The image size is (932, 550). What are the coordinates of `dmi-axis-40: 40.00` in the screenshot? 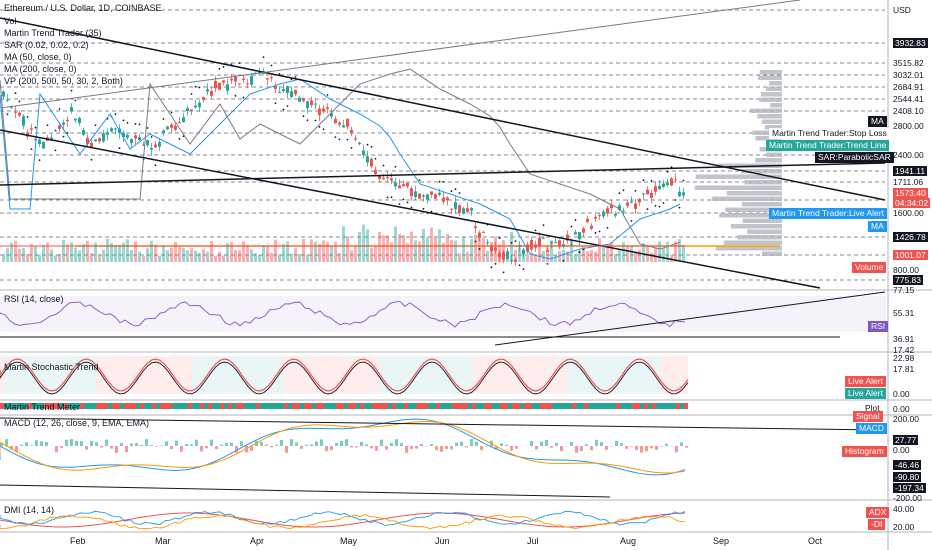 It's located at (904, 509).